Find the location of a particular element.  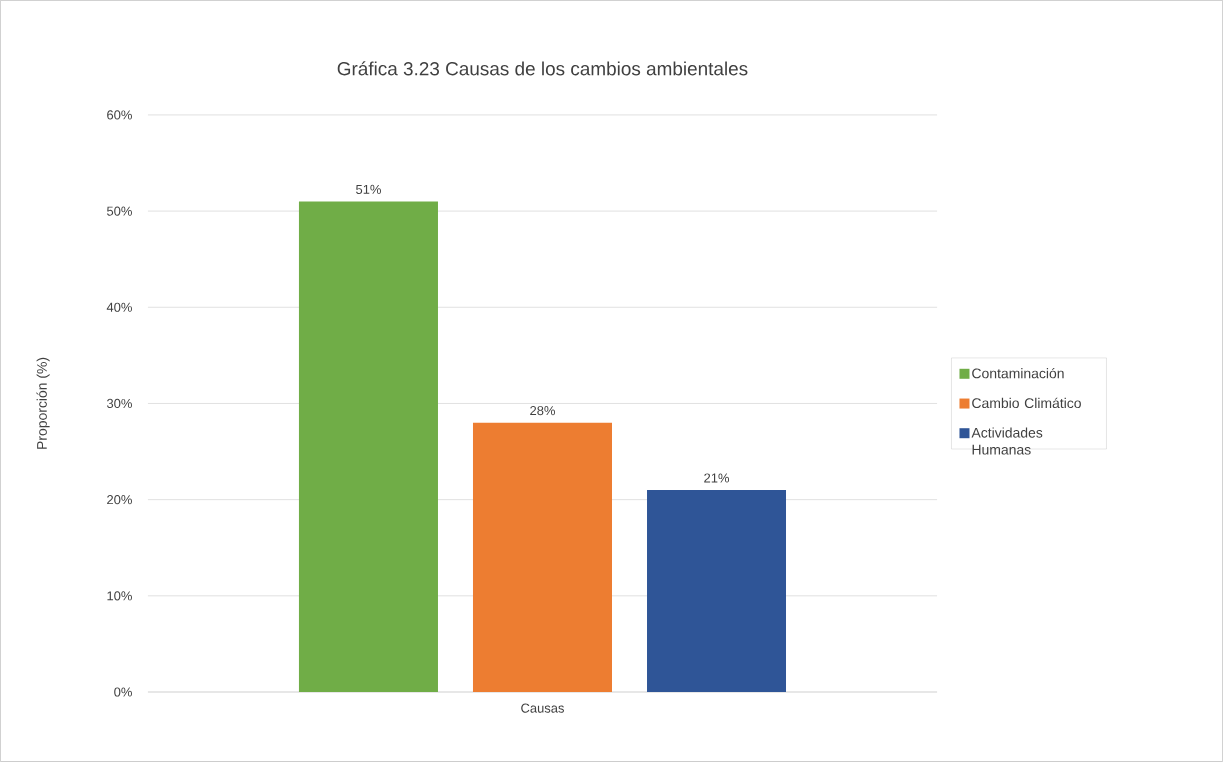

chart-title: Gráfica 3.23 Causas de los cambios ambientales is located at coordinates (542, 68).